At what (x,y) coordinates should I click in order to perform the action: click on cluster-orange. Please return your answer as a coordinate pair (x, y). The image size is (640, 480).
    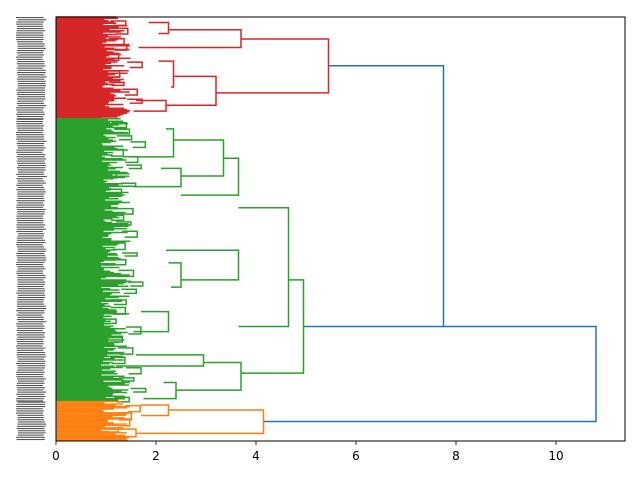
    Looking at the image, I should click on (98, 421).